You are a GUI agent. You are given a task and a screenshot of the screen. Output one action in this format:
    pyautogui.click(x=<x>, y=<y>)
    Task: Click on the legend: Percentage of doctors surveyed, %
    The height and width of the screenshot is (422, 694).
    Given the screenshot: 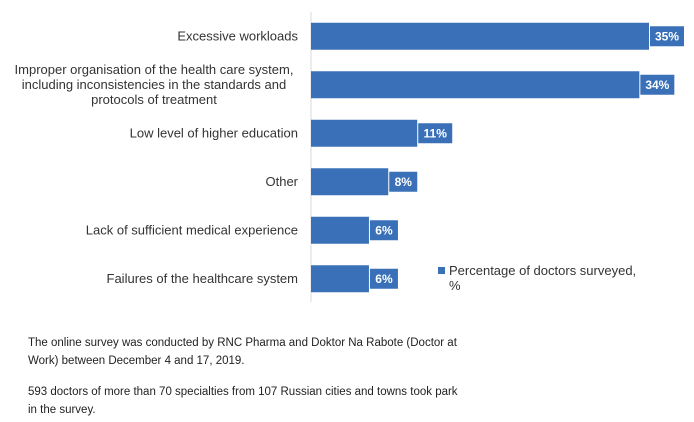 What is the action you would take?
    pyautogui.click(x=538, y=278)
    